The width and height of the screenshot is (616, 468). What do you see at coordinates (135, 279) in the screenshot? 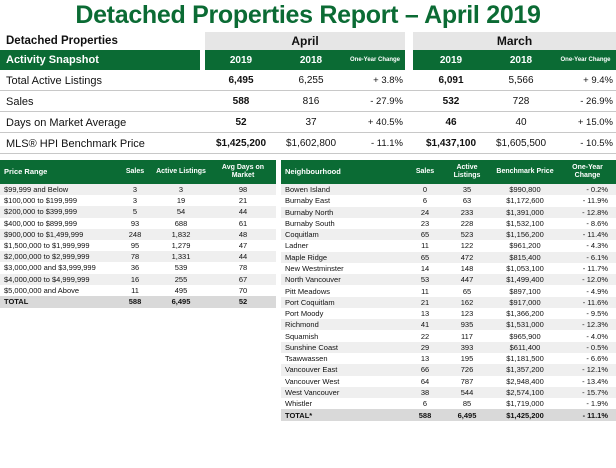
I see `sales-cell: 16` at bounding box center [135, 279].